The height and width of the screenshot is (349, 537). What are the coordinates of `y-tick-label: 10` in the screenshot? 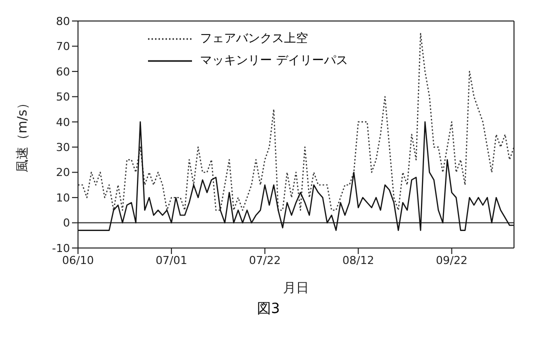 It's located at (63, 197).